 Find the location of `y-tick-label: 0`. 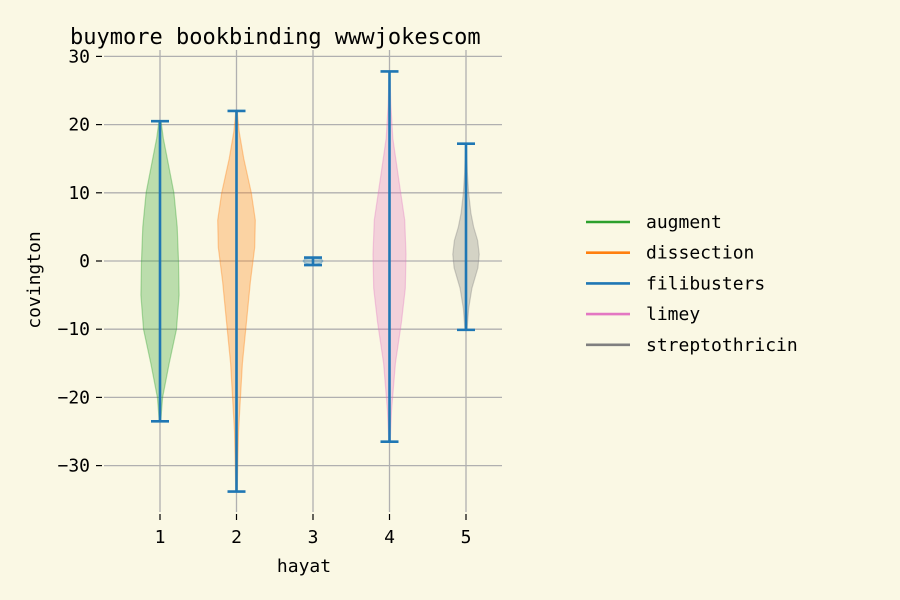

y-tick-label: 0 is located at coordinates (84, 261).